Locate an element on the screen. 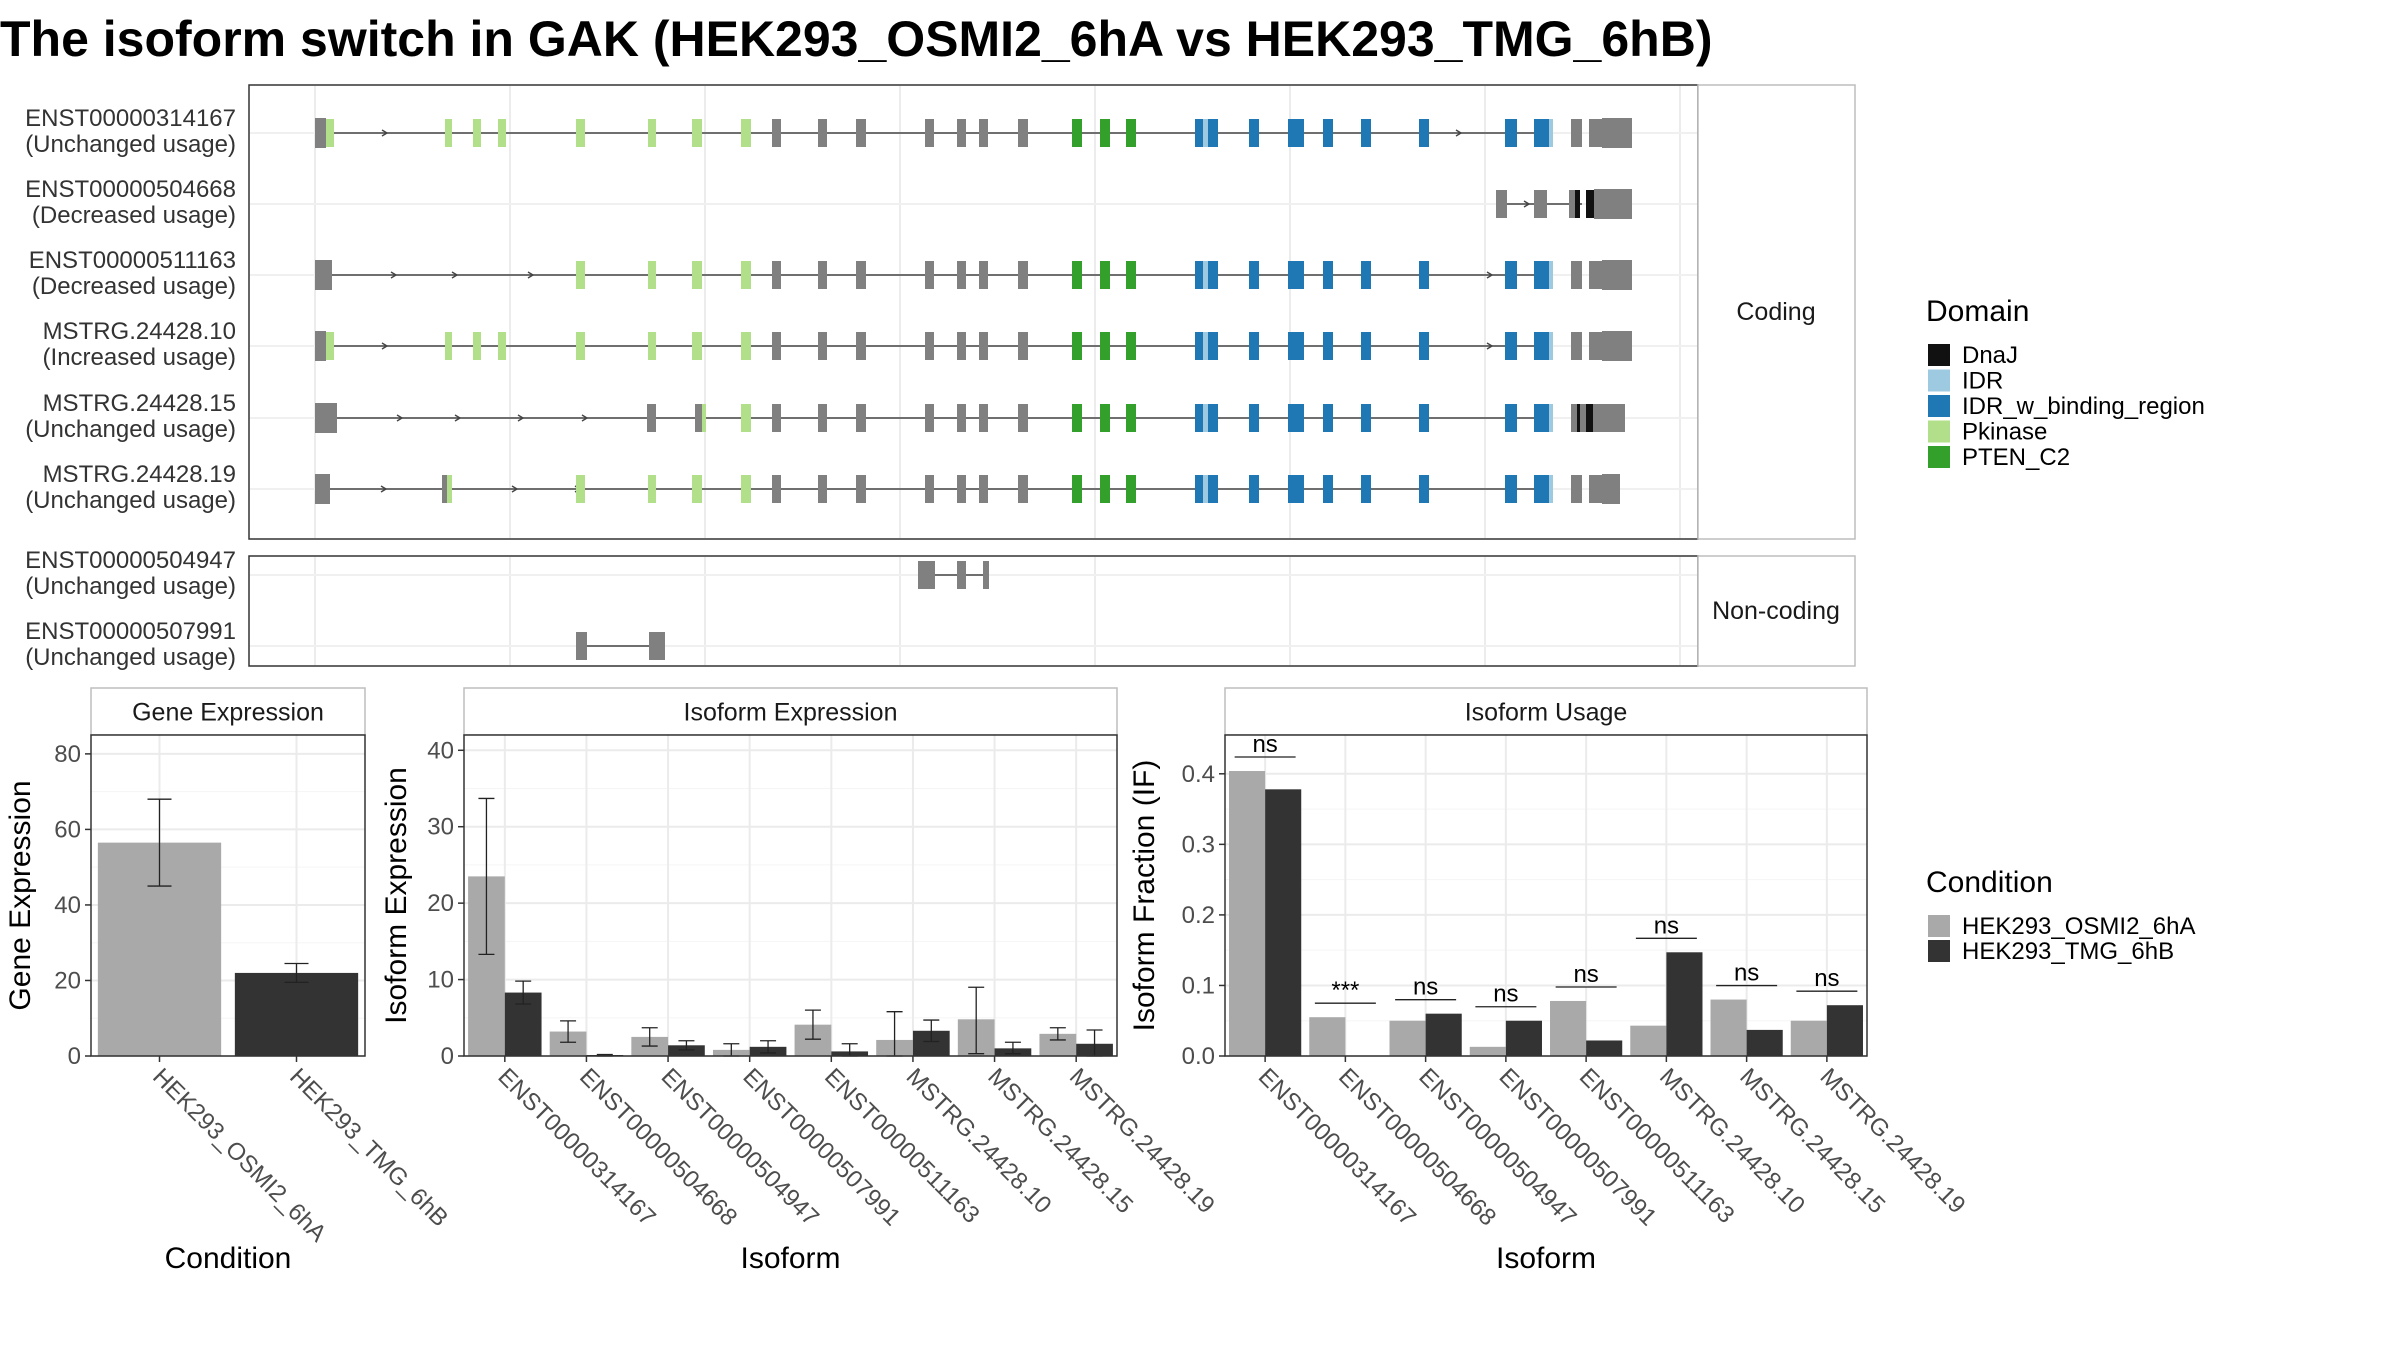  x-axis-title: Isoform is located at coordinates (790, 1258).